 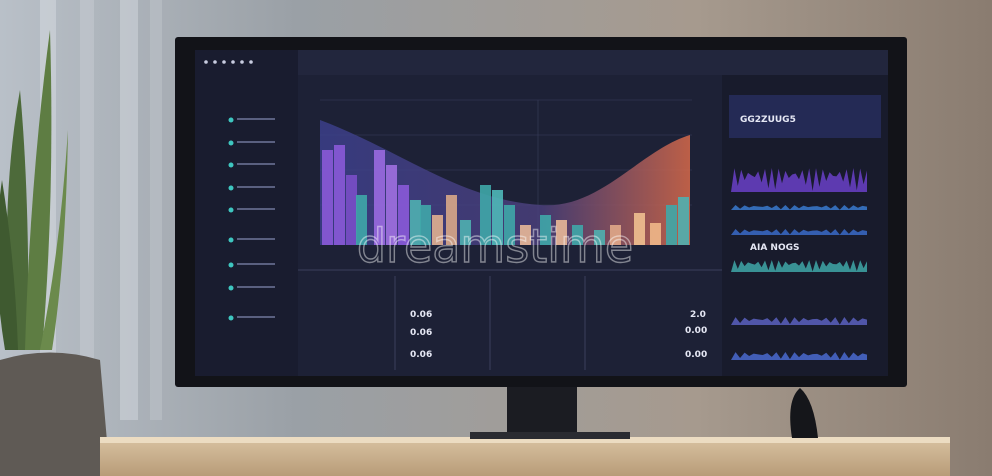 I want to click on monitor-stand, so click(x=542, y=412).